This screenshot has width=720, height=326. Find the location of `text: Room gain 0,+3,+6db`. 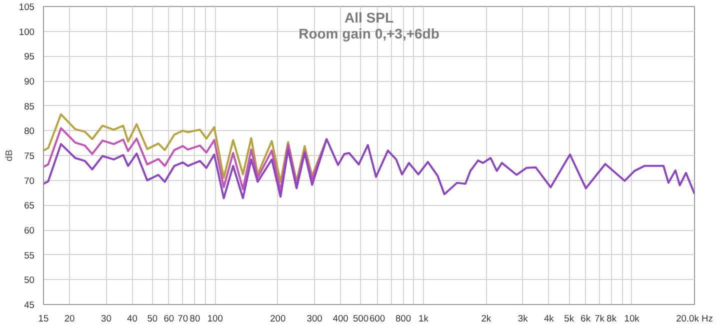

text: Room gain 0,+3,+6db is located at coordinates (369, 34).